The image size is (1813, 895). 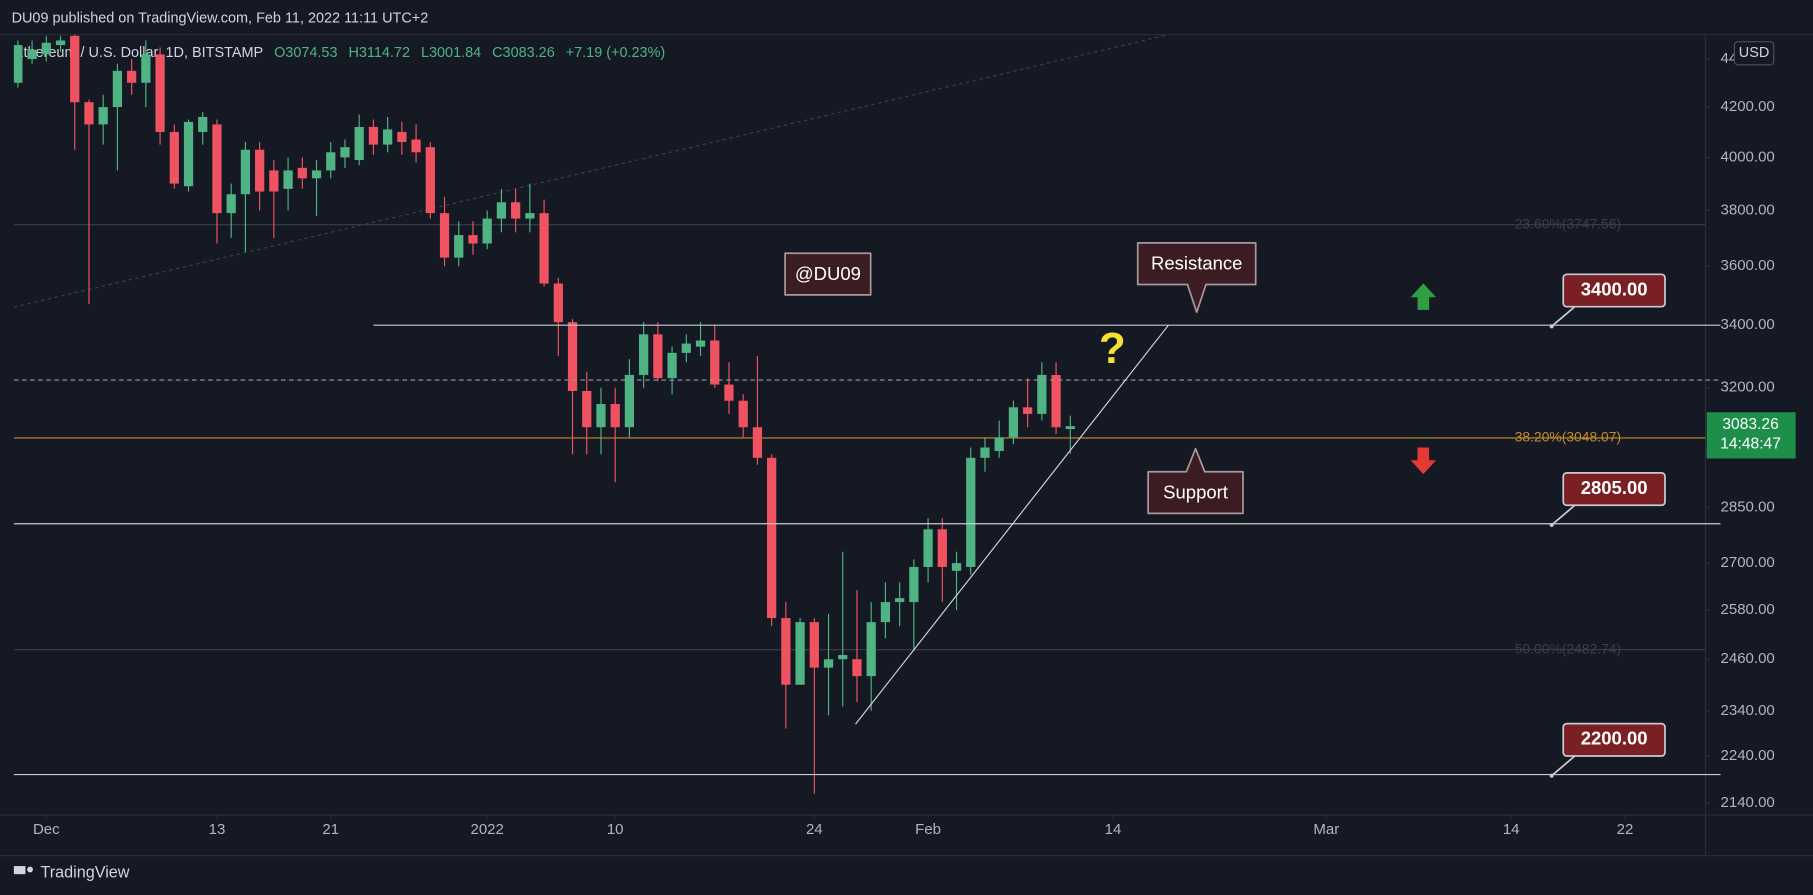 I want to click on x-tick-label: Mar, so click(x=1326, y=829).